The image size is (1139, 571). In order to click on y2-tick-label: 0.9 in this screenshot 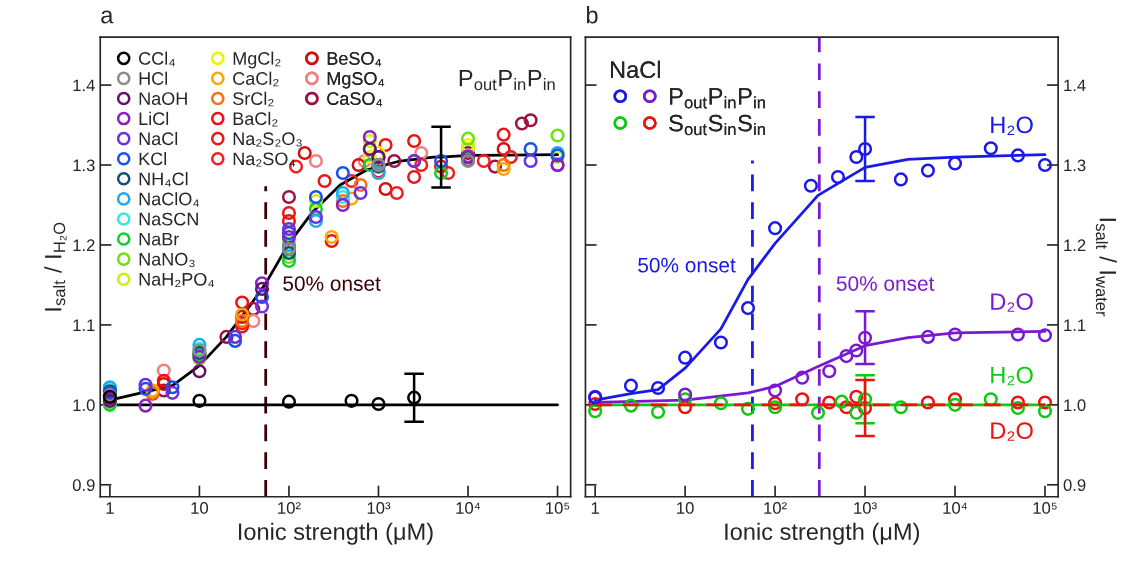, I will do `click(1074, 485)`.